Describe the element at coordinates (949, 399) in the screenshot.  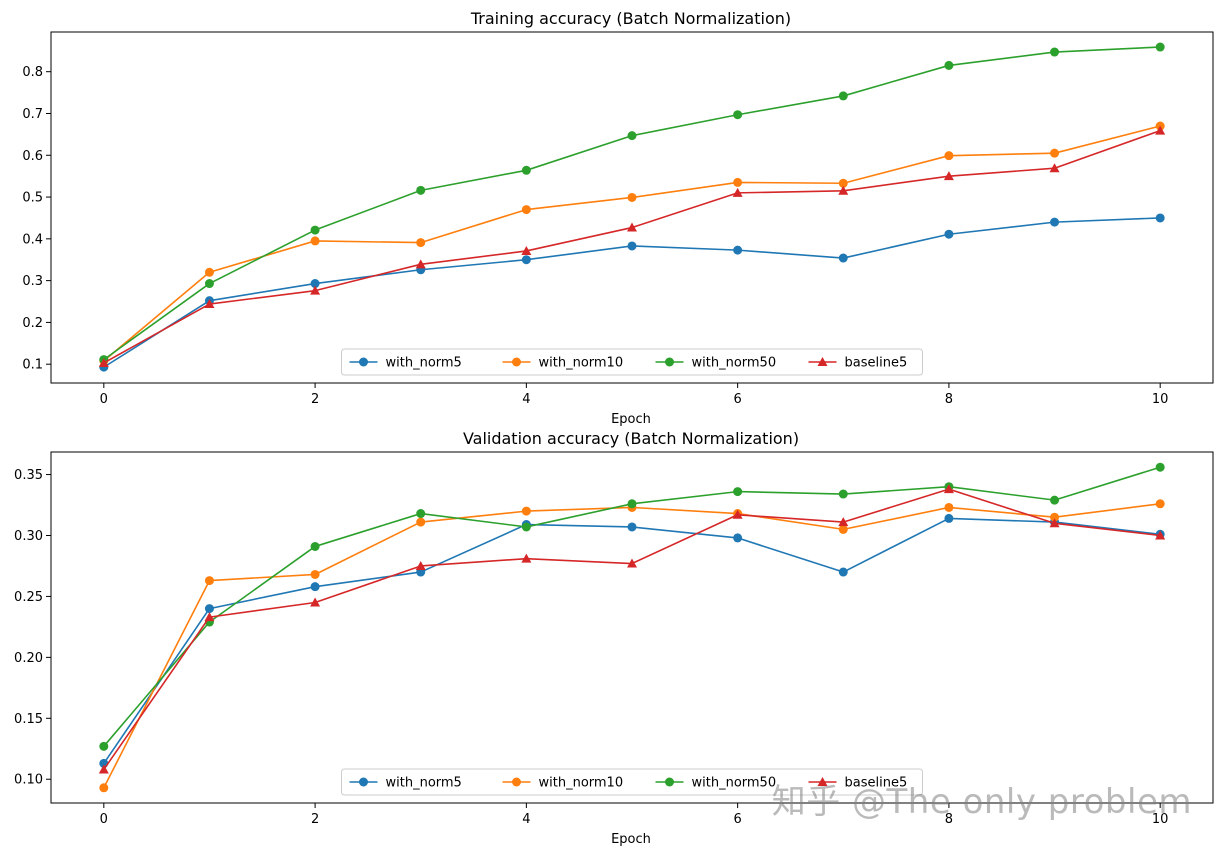
I see `training-x-tick-label: 8` at that location.